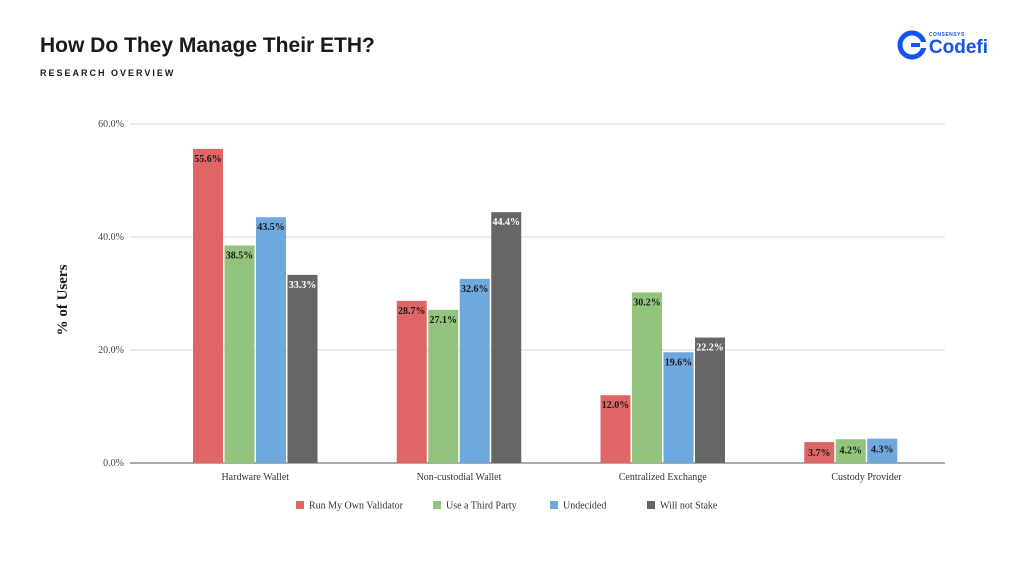 This screenshot has width=1024, height=579. I want to click on data-label: 4.2%, so click(851, 450).